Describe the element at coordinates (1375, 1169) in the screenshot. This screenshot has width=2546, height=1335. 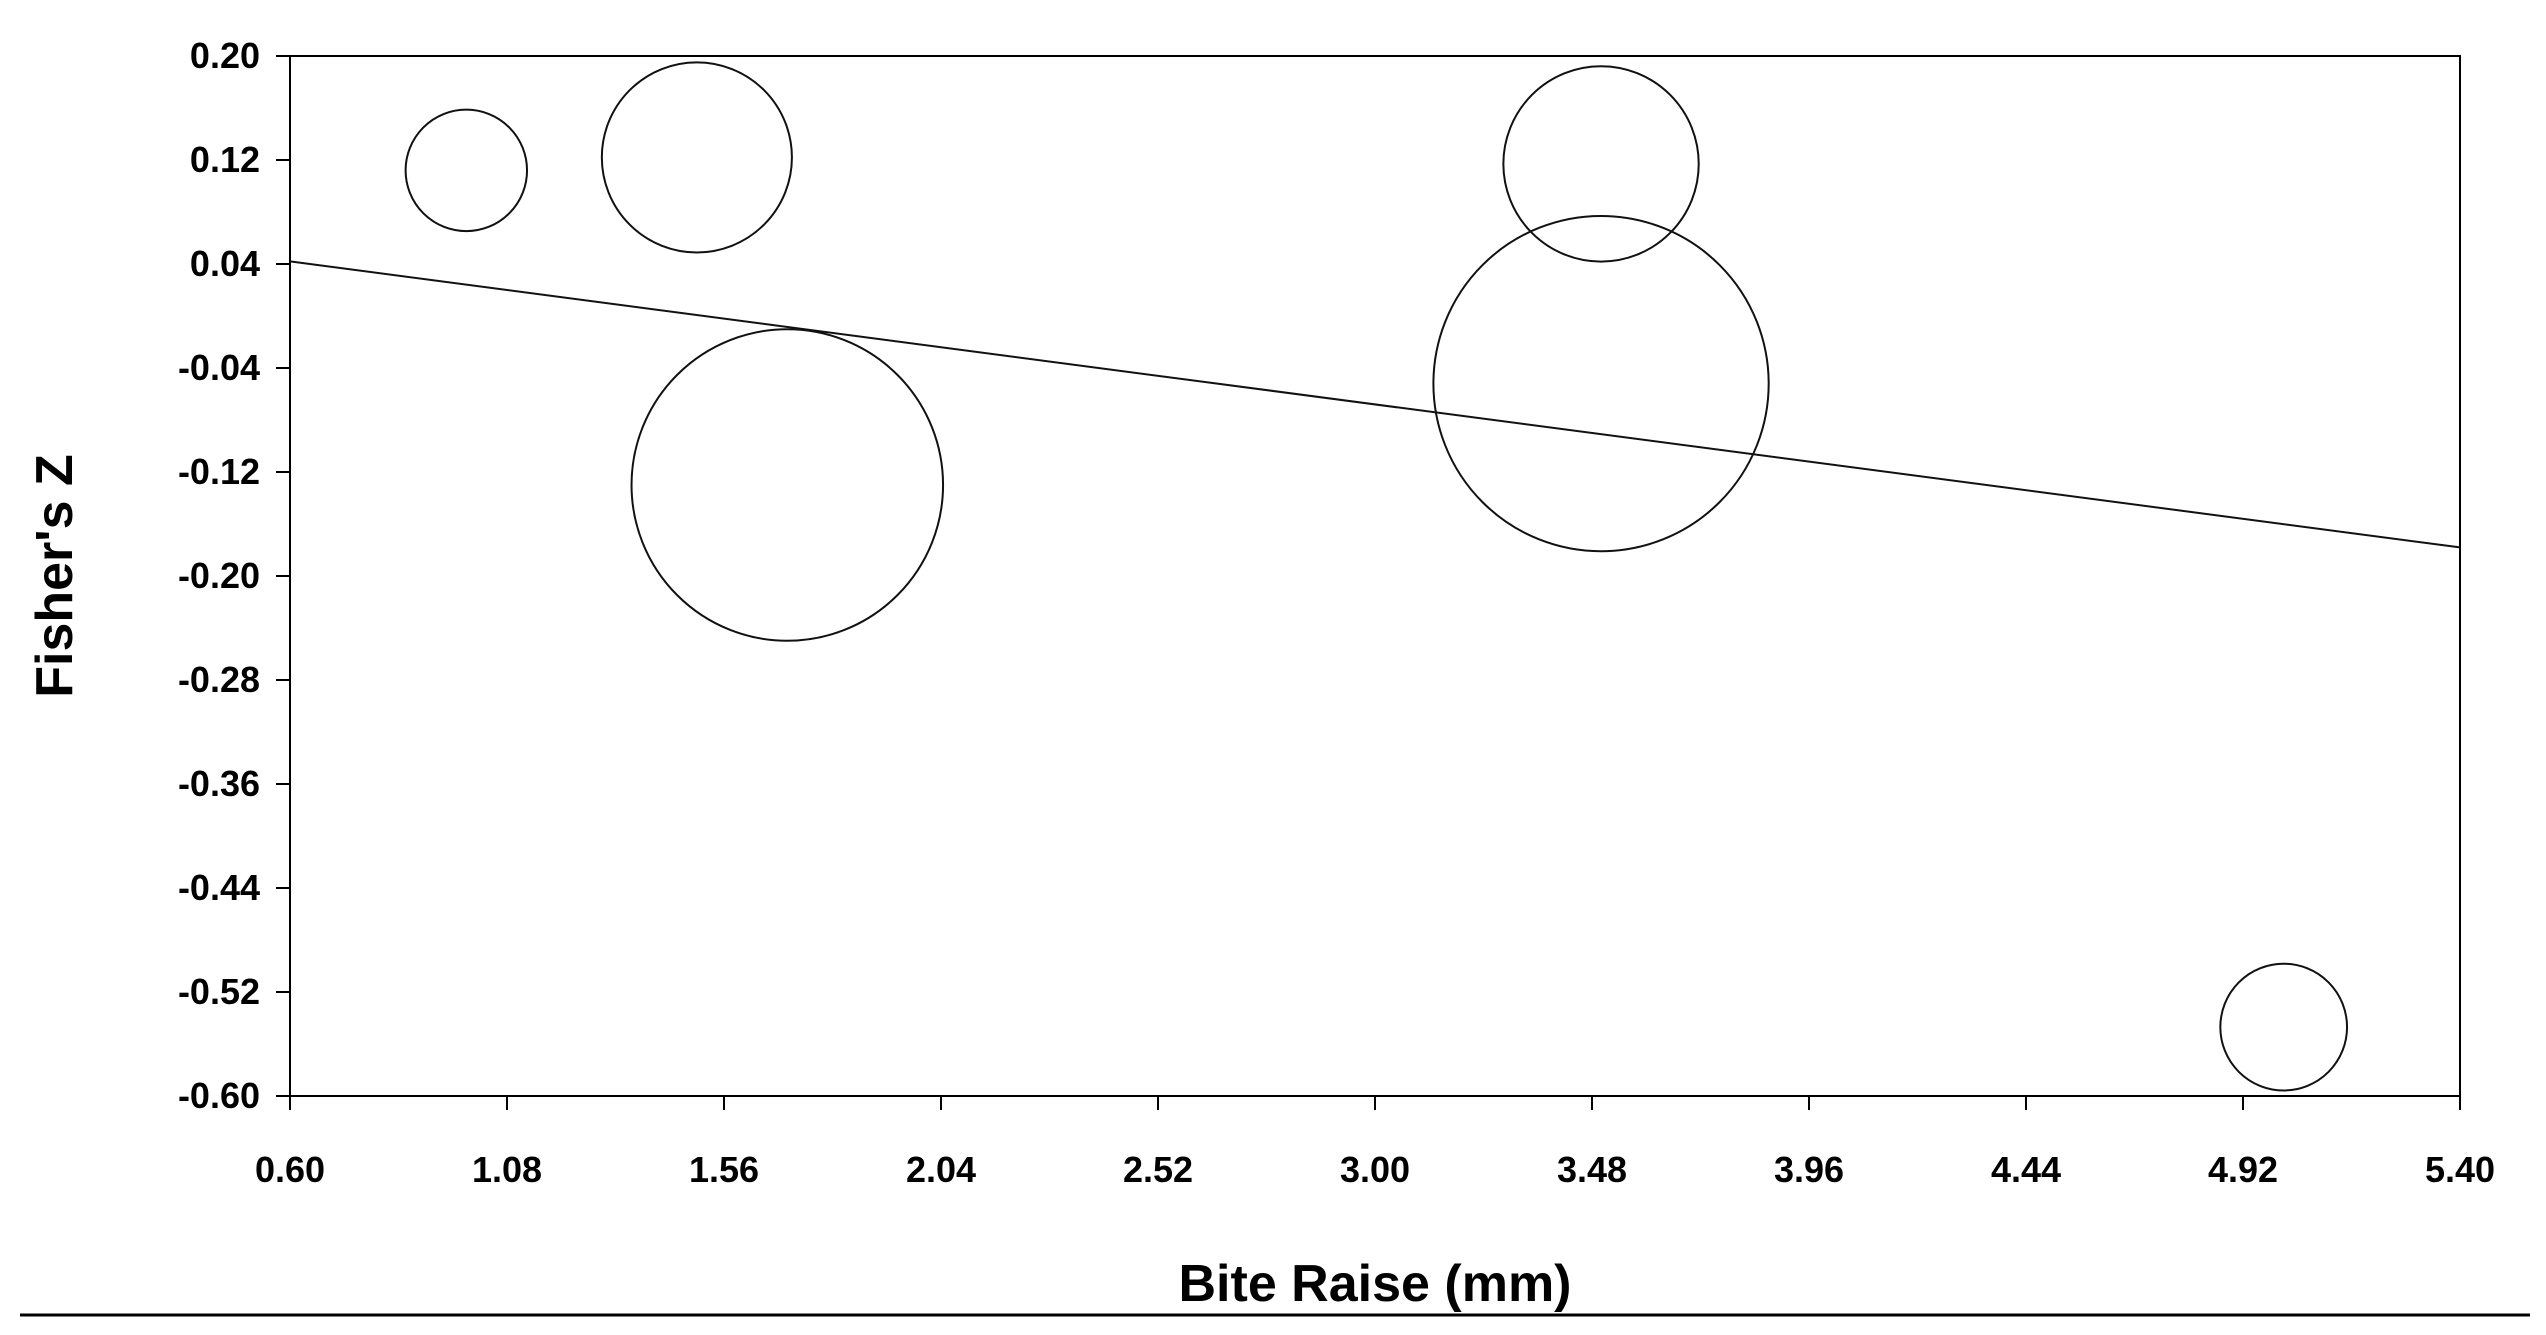
I see `x-tick-label: 3.00` at that location.